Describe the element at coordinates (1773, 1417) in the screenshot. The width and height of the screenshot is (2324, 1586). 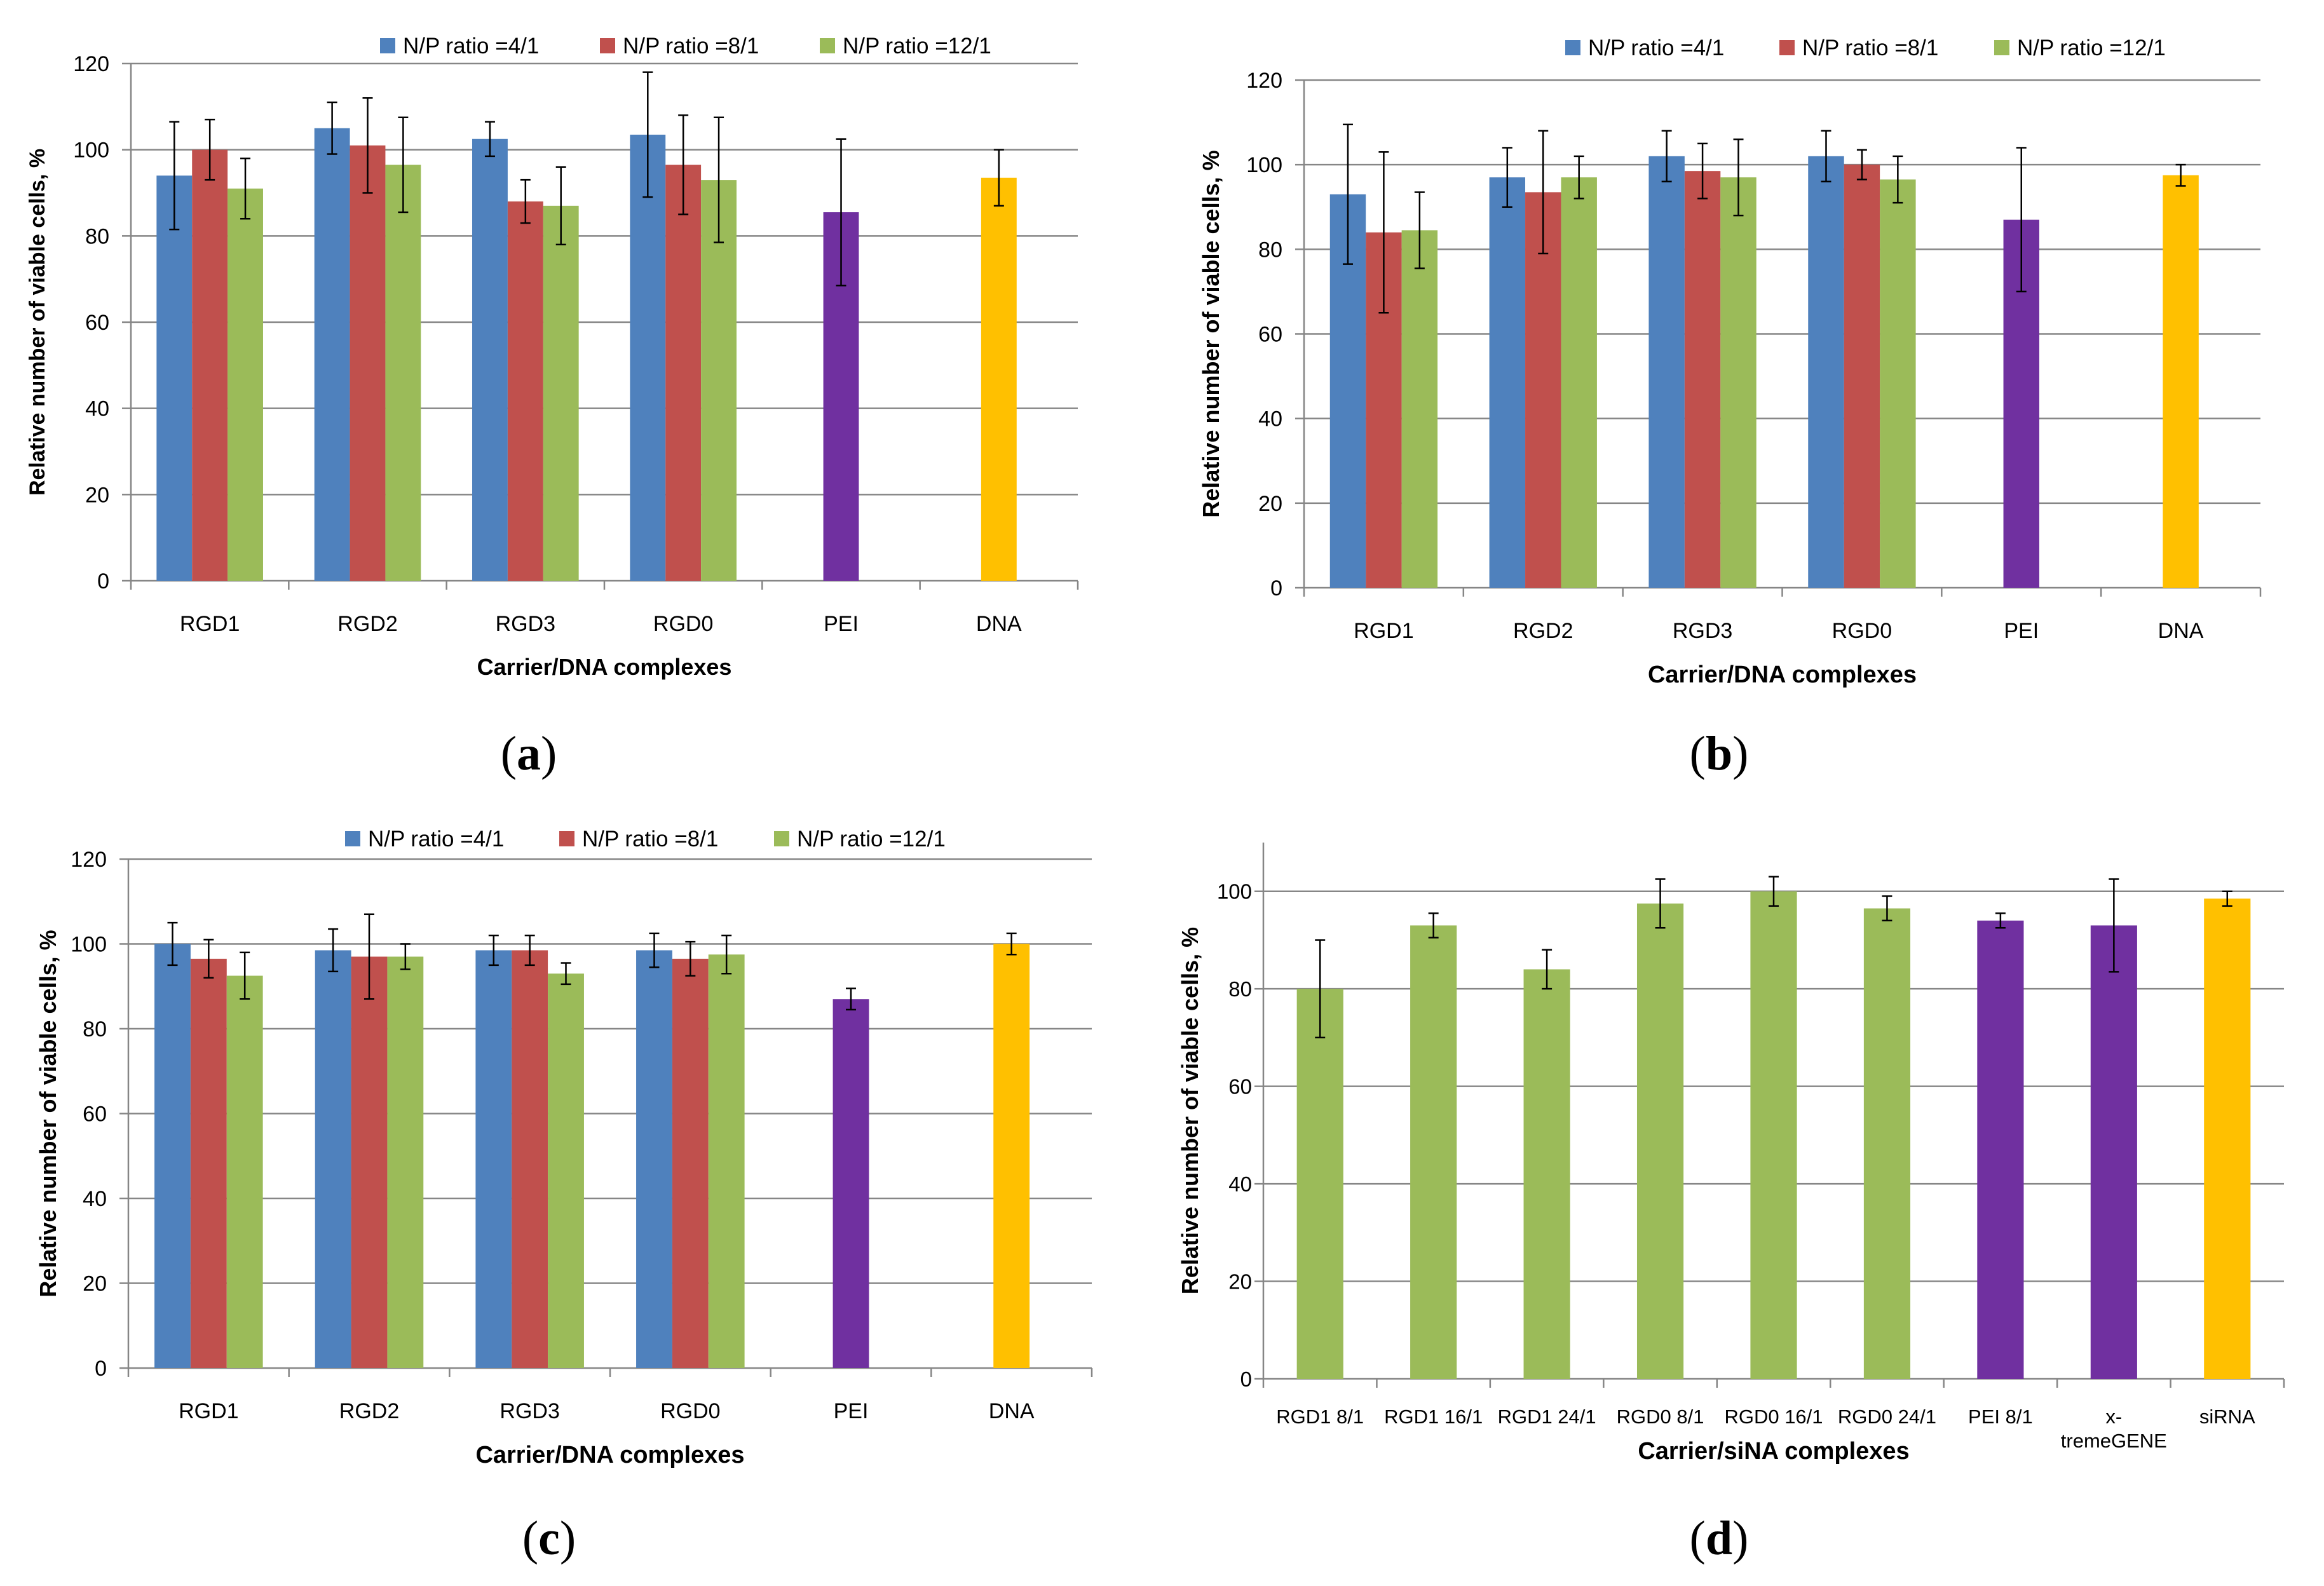
I see `x-tick-label: RGD0 16/1` at that location.